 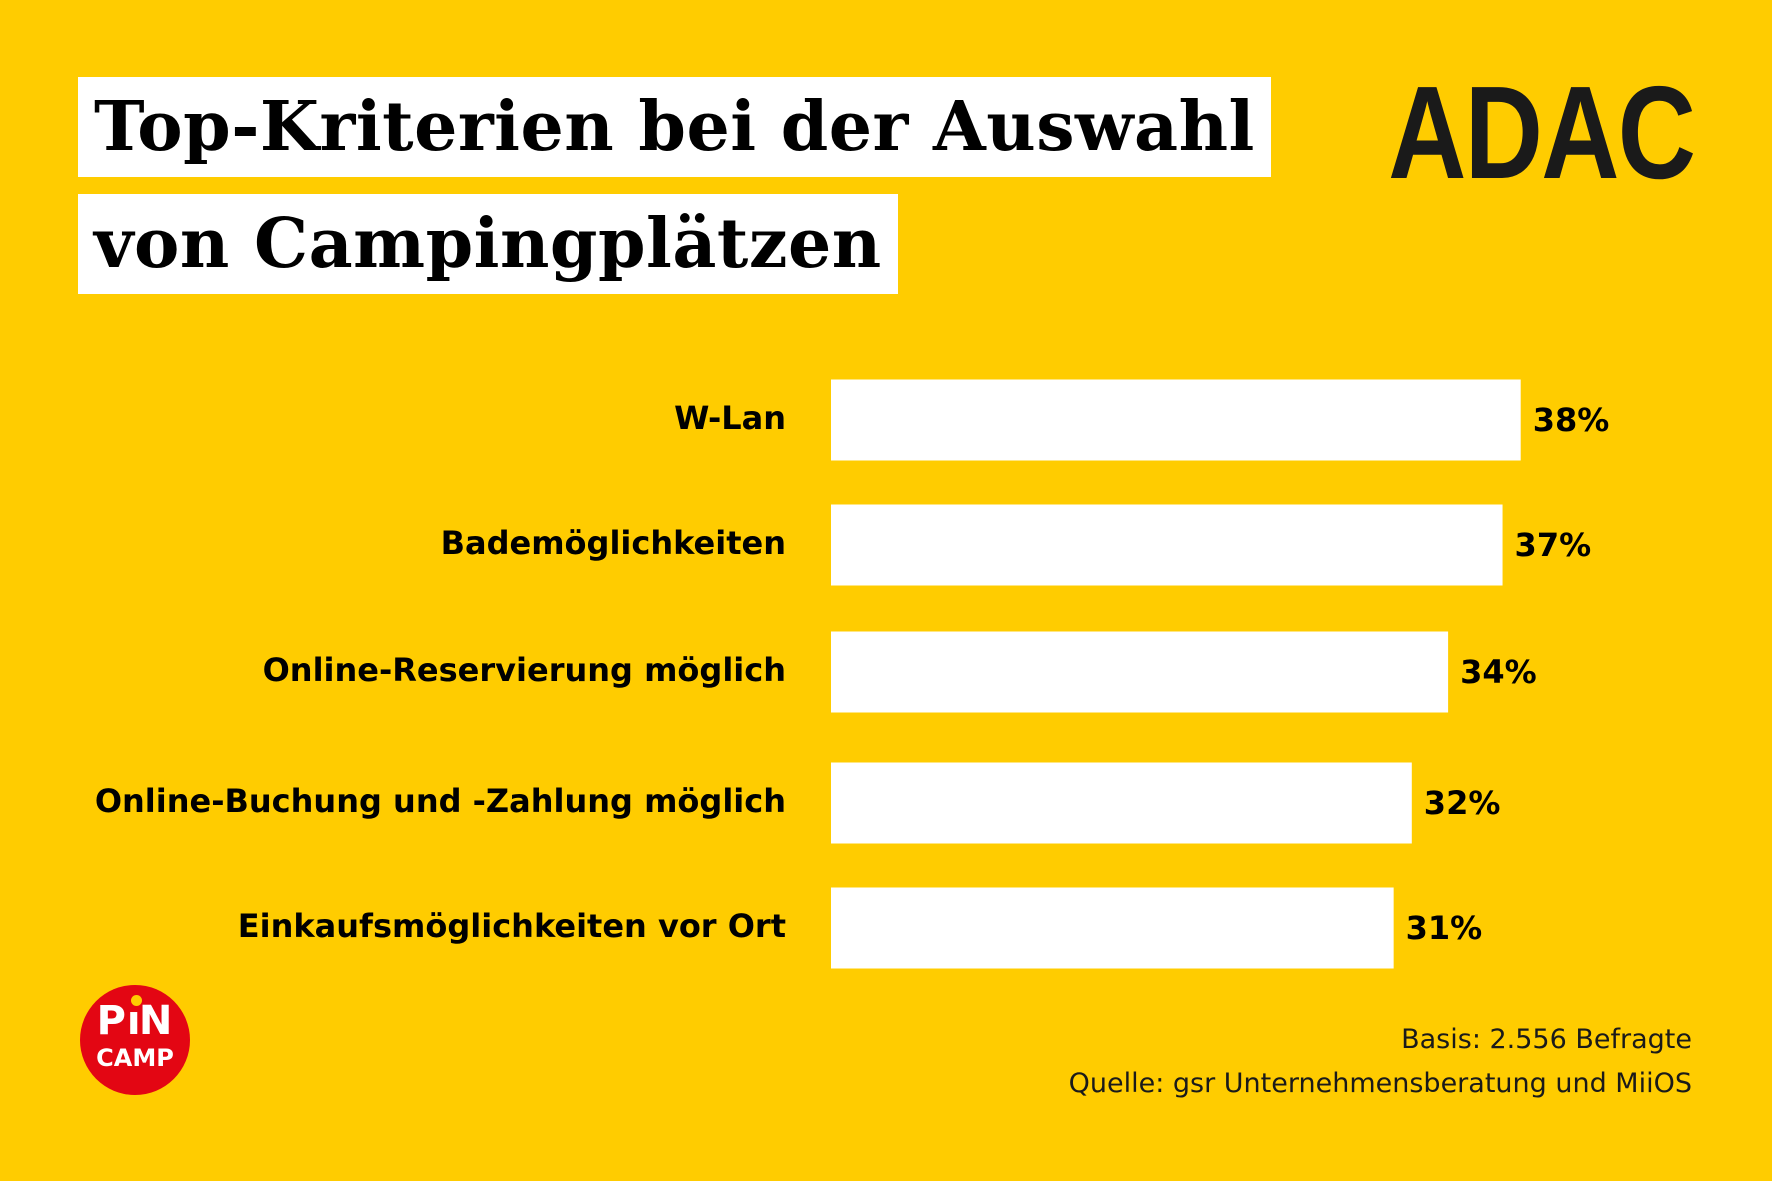 I want to click on category-label-0: W-Lan, so click(x=730, y=418).